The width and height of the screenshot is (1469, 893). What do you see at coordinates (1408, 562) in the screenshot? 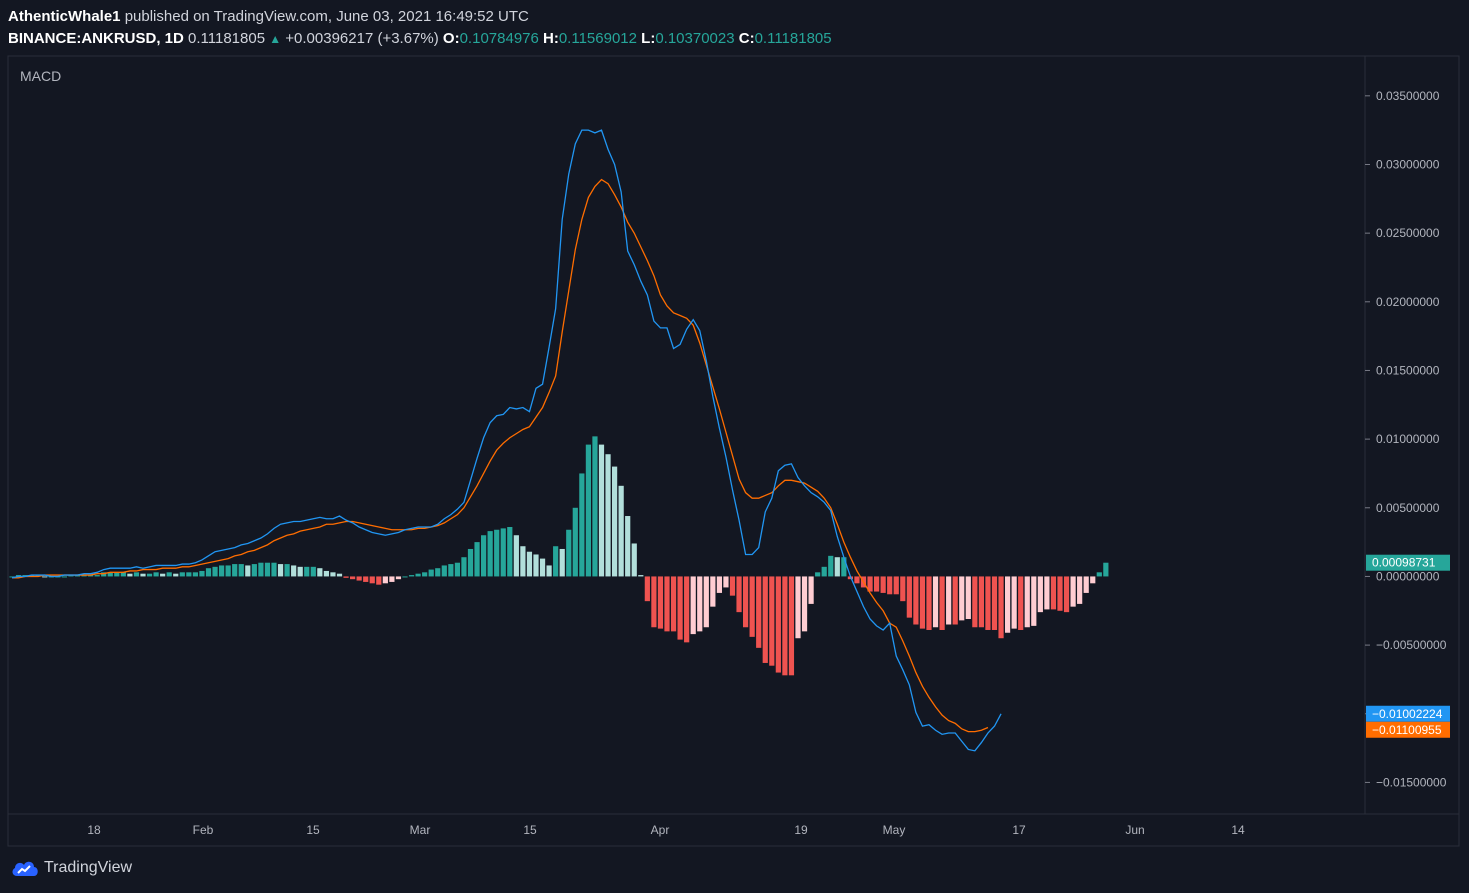
I see `histogram-value-tag: 0.00098731` at bounding box center [1408, 562].